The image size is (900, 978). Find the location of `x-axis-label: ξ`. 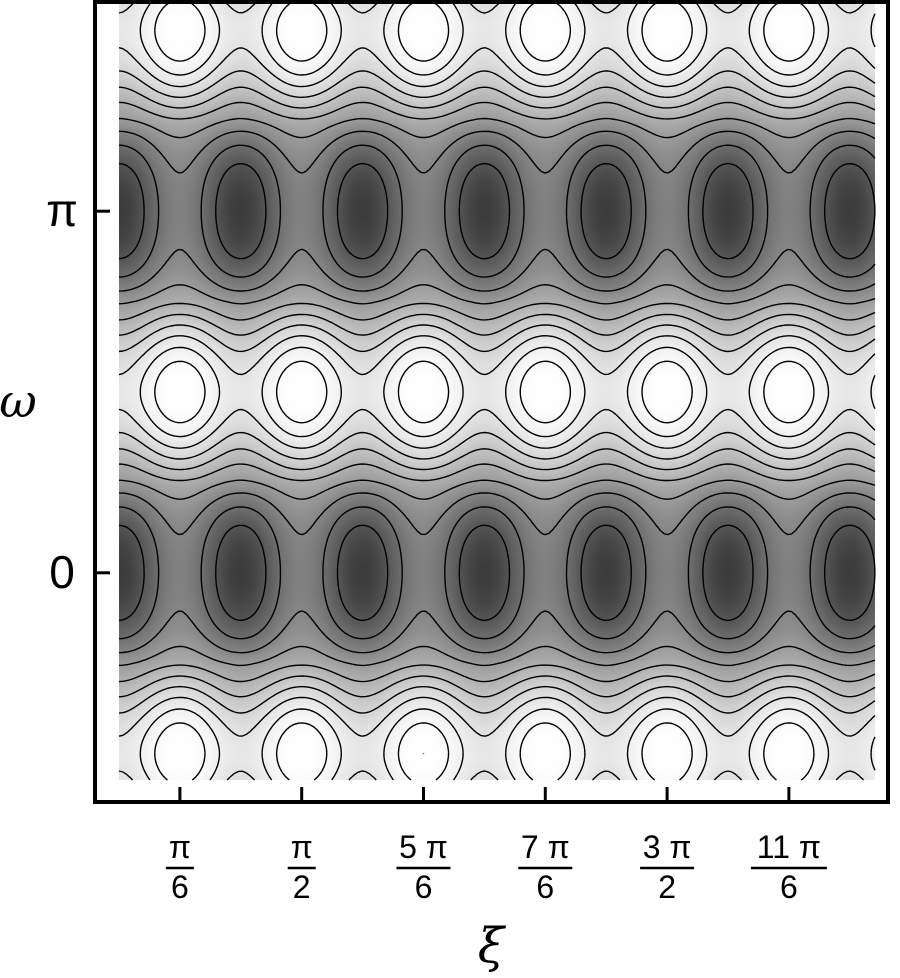

x-axis-label: ξ is located at coordinates (492, 946).